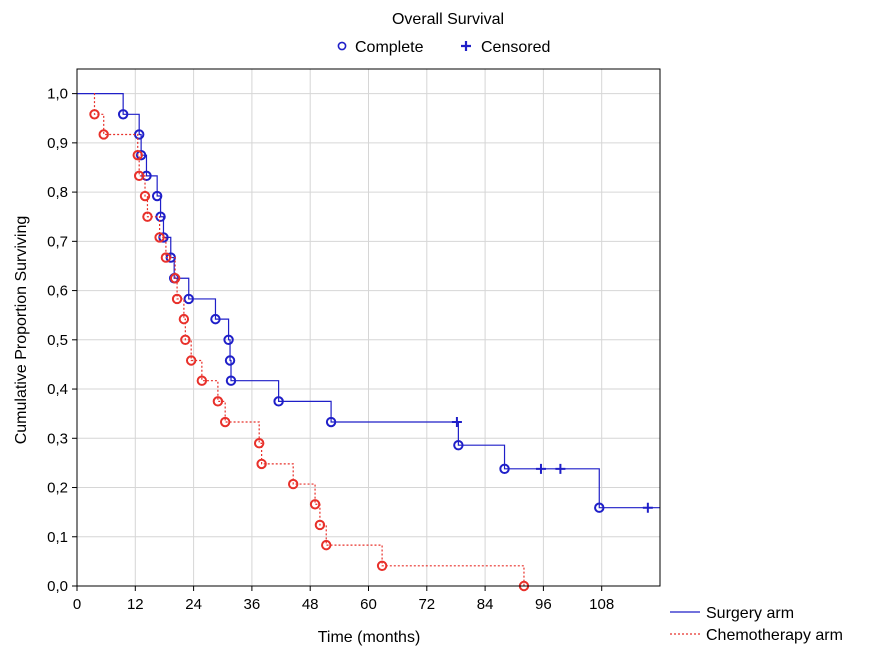 The height and width of the screenshot is (658, 876). I want to click on y-tick-label: 0,9, so click(57, 143).